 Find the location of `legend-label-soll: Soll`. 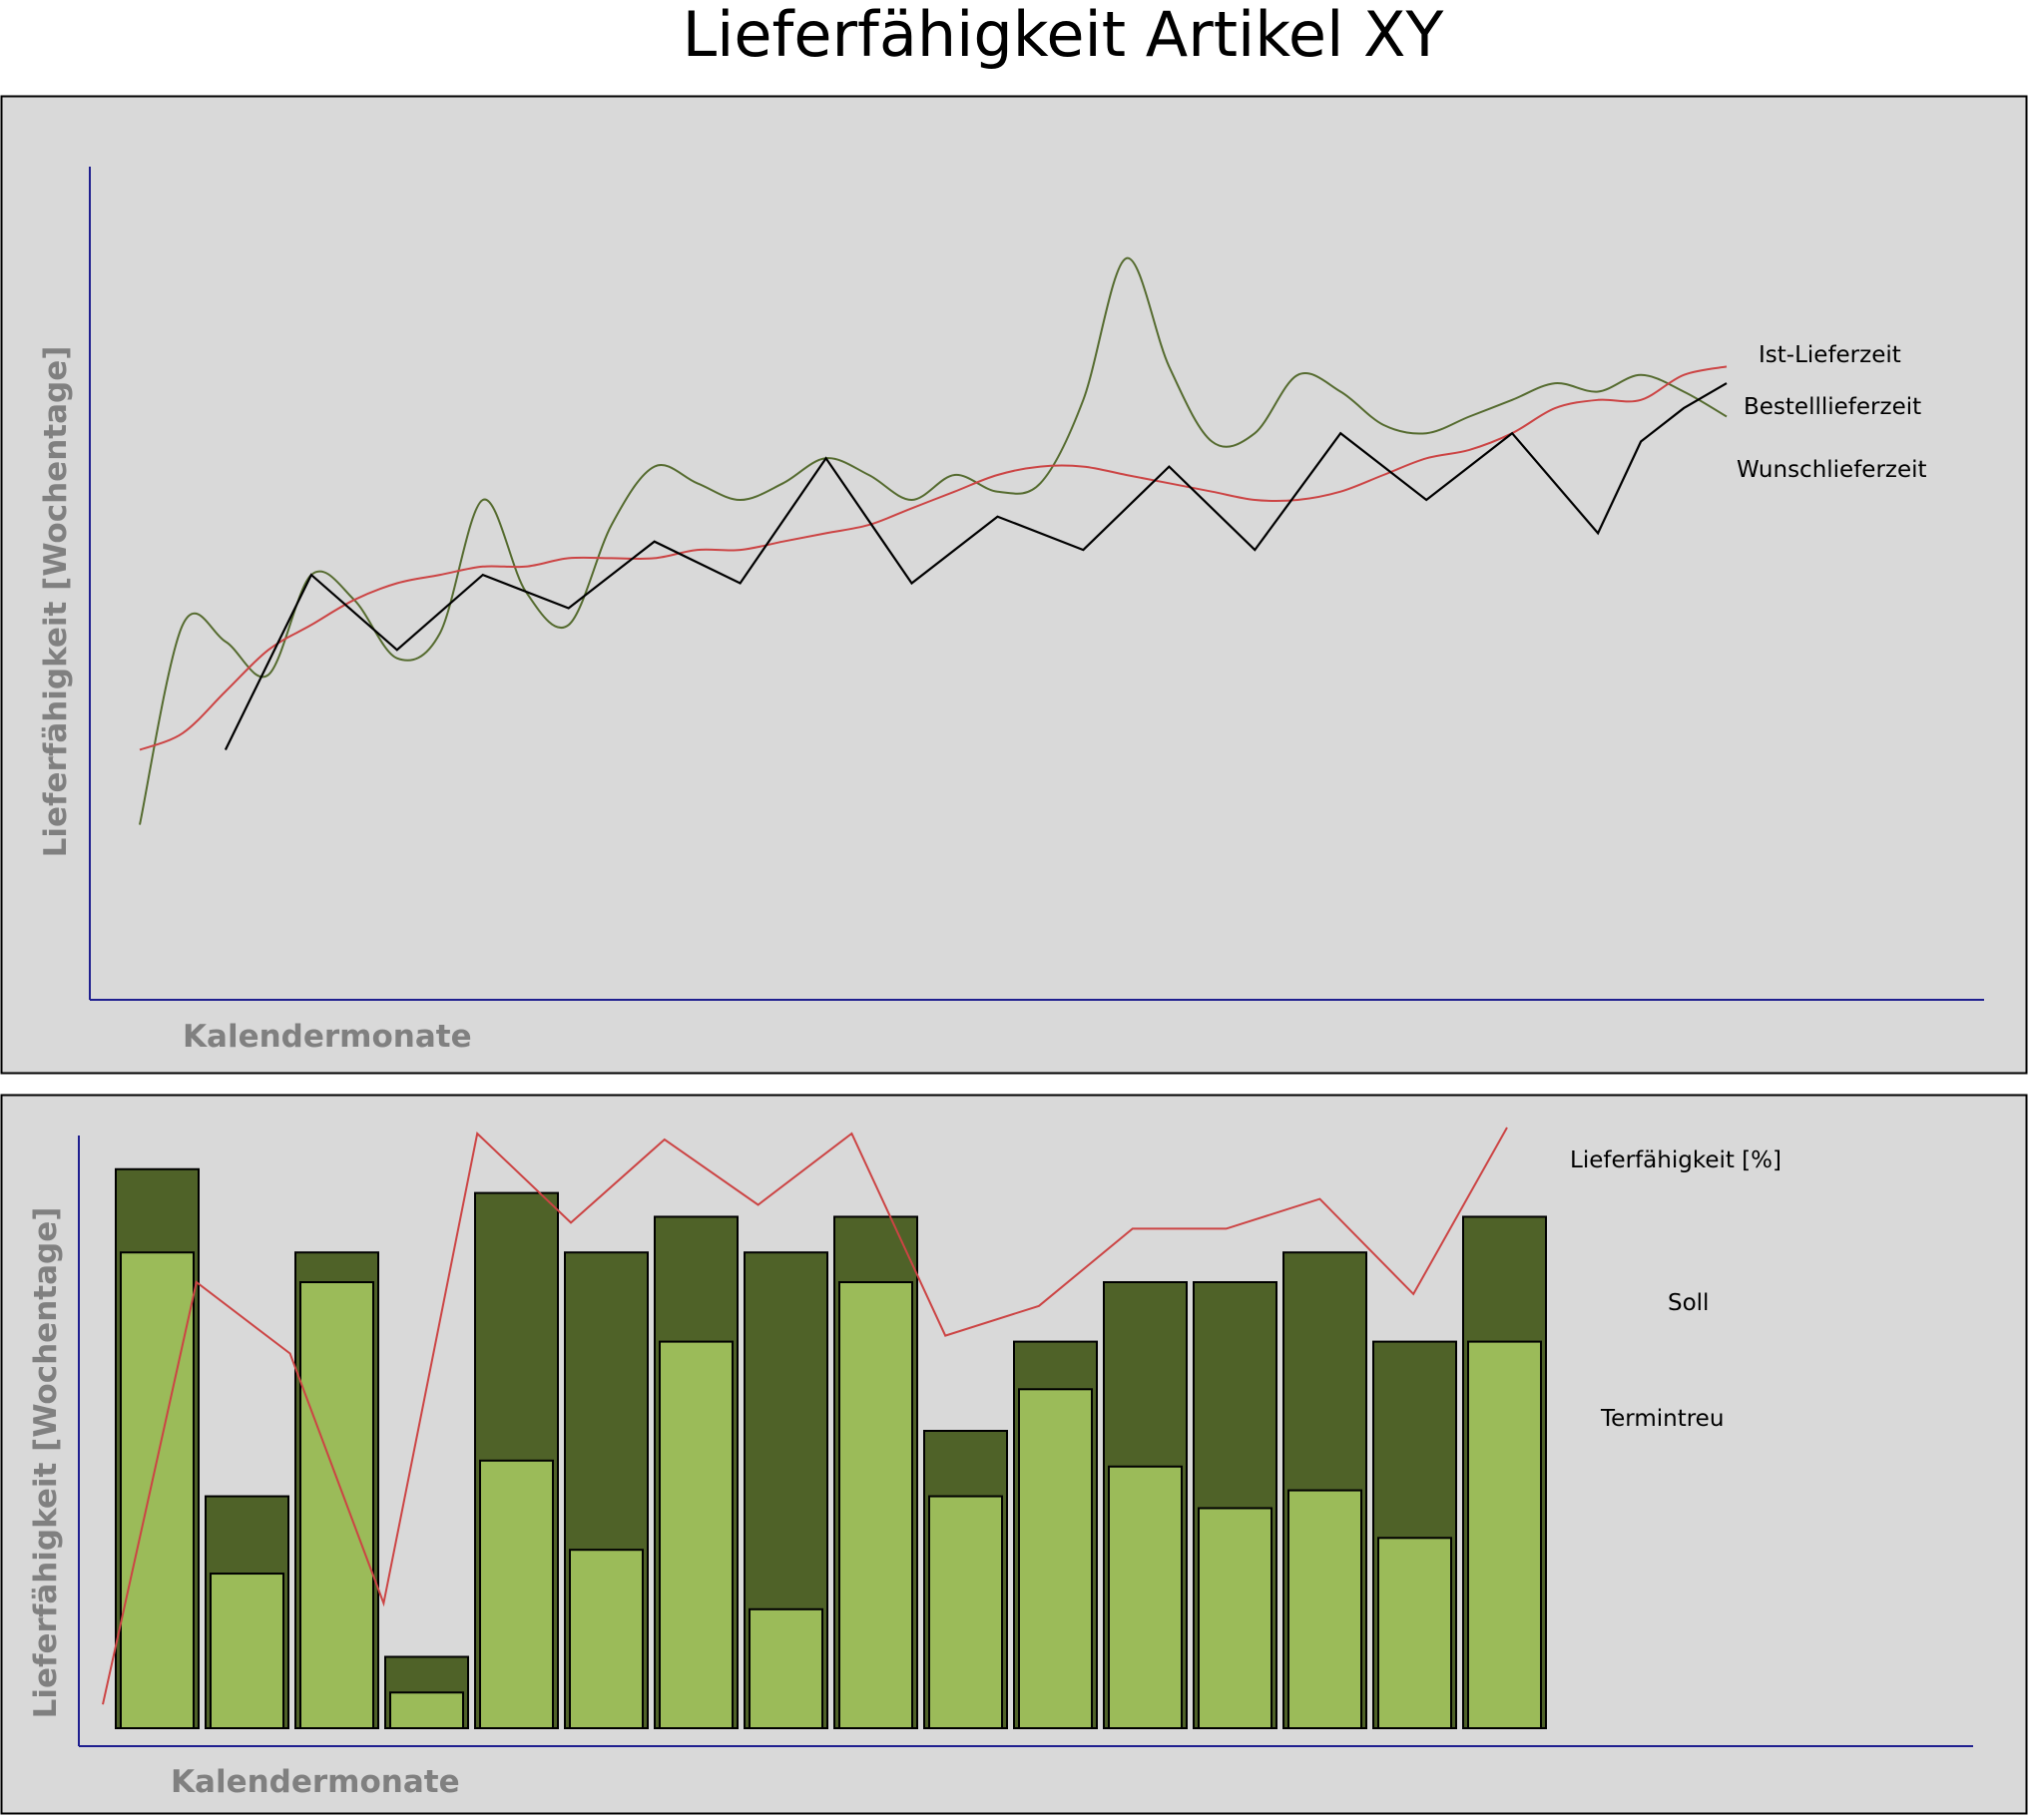

legend-label-soll: Soll is located at coordinates (1689, 1303).